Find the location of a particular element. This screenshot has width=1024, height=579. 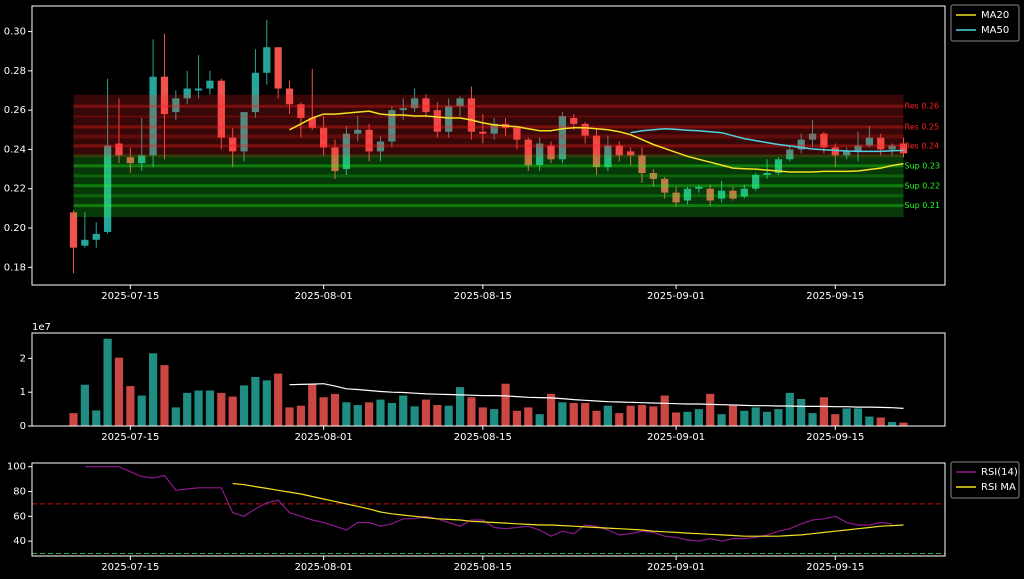

y-tick-label: 40 is located at coordinates (19, 541).